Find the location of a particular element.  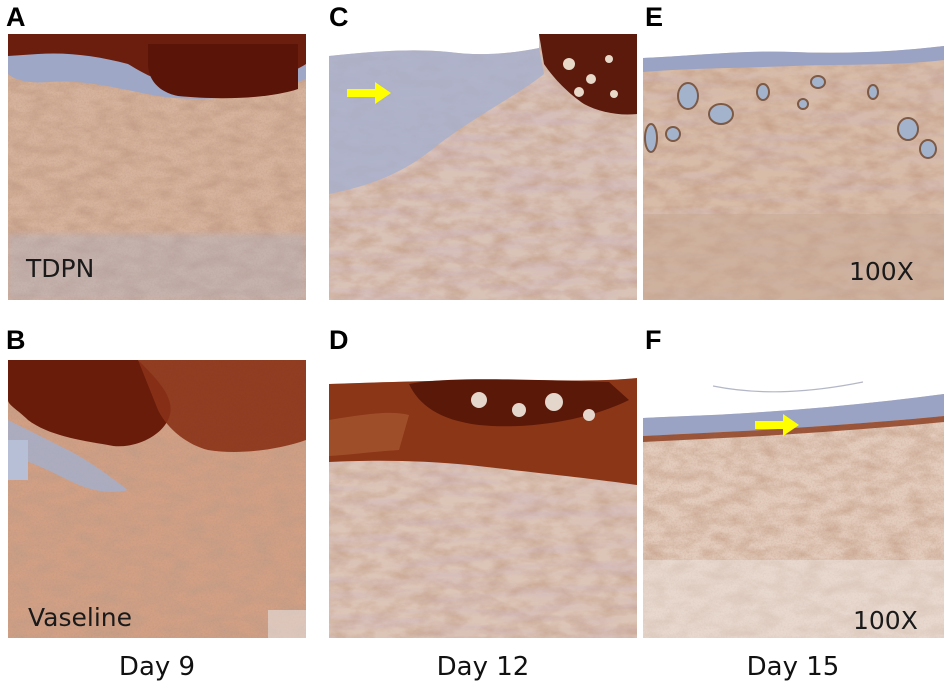

panel-letter-b: B is located at coordinates (16, 340).